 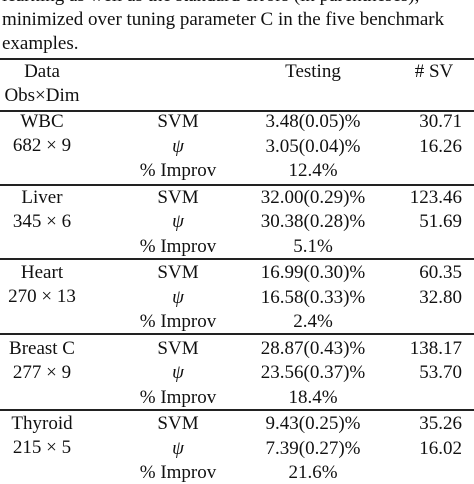 What do you see at coordinates (440, 372) in the screenshot?
I see `sv-cell: 53.70` at bounding box center [440, 372].